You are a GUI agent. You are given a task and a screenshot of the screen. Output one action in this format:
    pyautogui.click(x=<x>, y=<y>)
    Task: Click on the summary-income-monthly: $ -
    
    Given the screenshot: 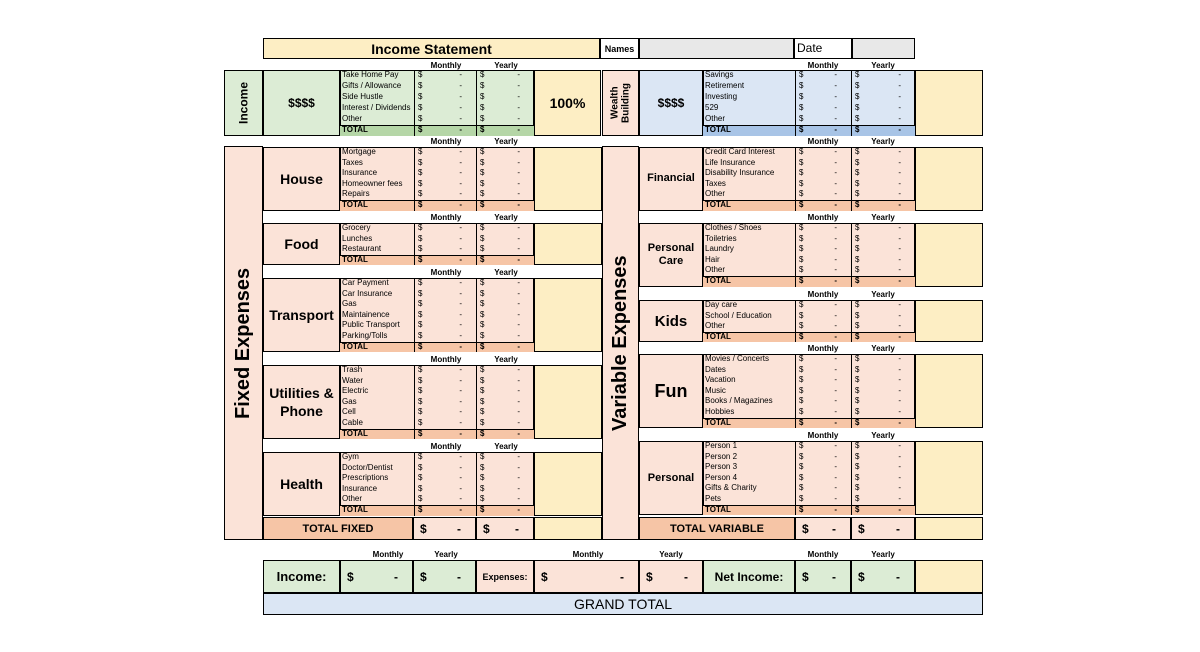 What is the action you would take?
    pyautogui.click(x=376, y=576)
    